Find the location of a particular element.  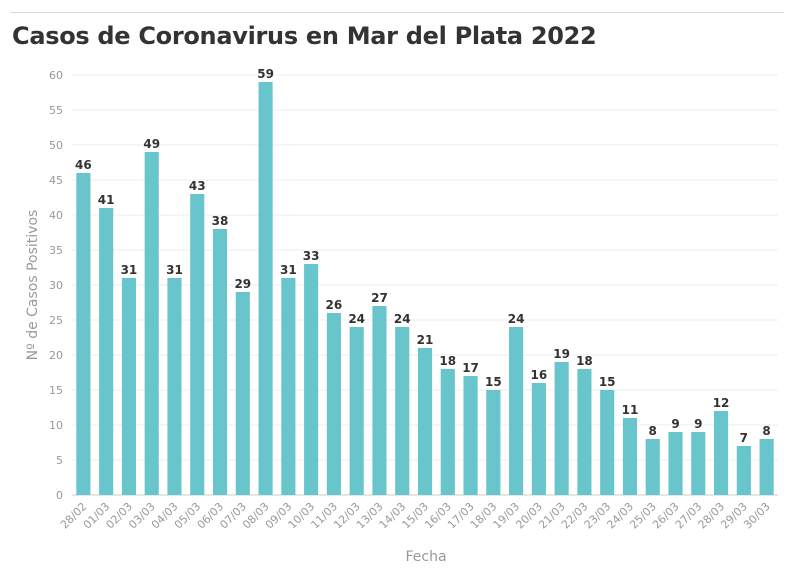

y-tick-label: 10 is located at coordinates (56, 425).